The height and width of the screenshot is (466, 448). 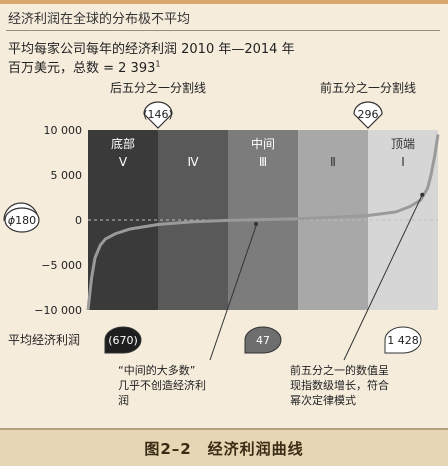 I want to click on average-value-prefix: ϕ, so click(x=11, y=220).